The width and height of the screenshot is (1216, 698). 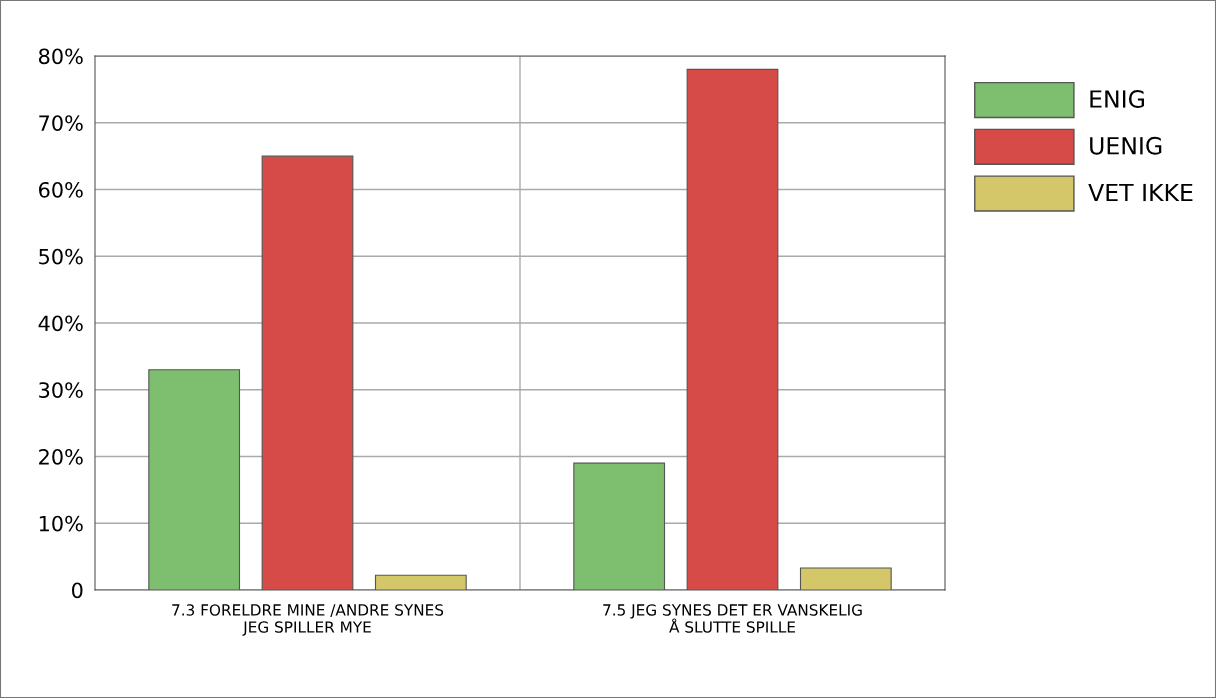 I want to click on y-tick-label: 60%, so click(x=61, y=189).